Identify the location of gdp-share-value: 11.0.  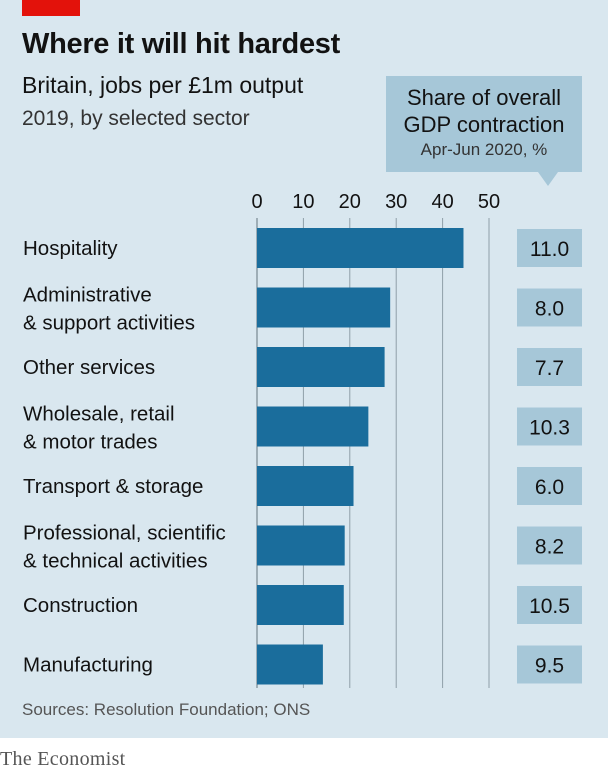
(549, 249).